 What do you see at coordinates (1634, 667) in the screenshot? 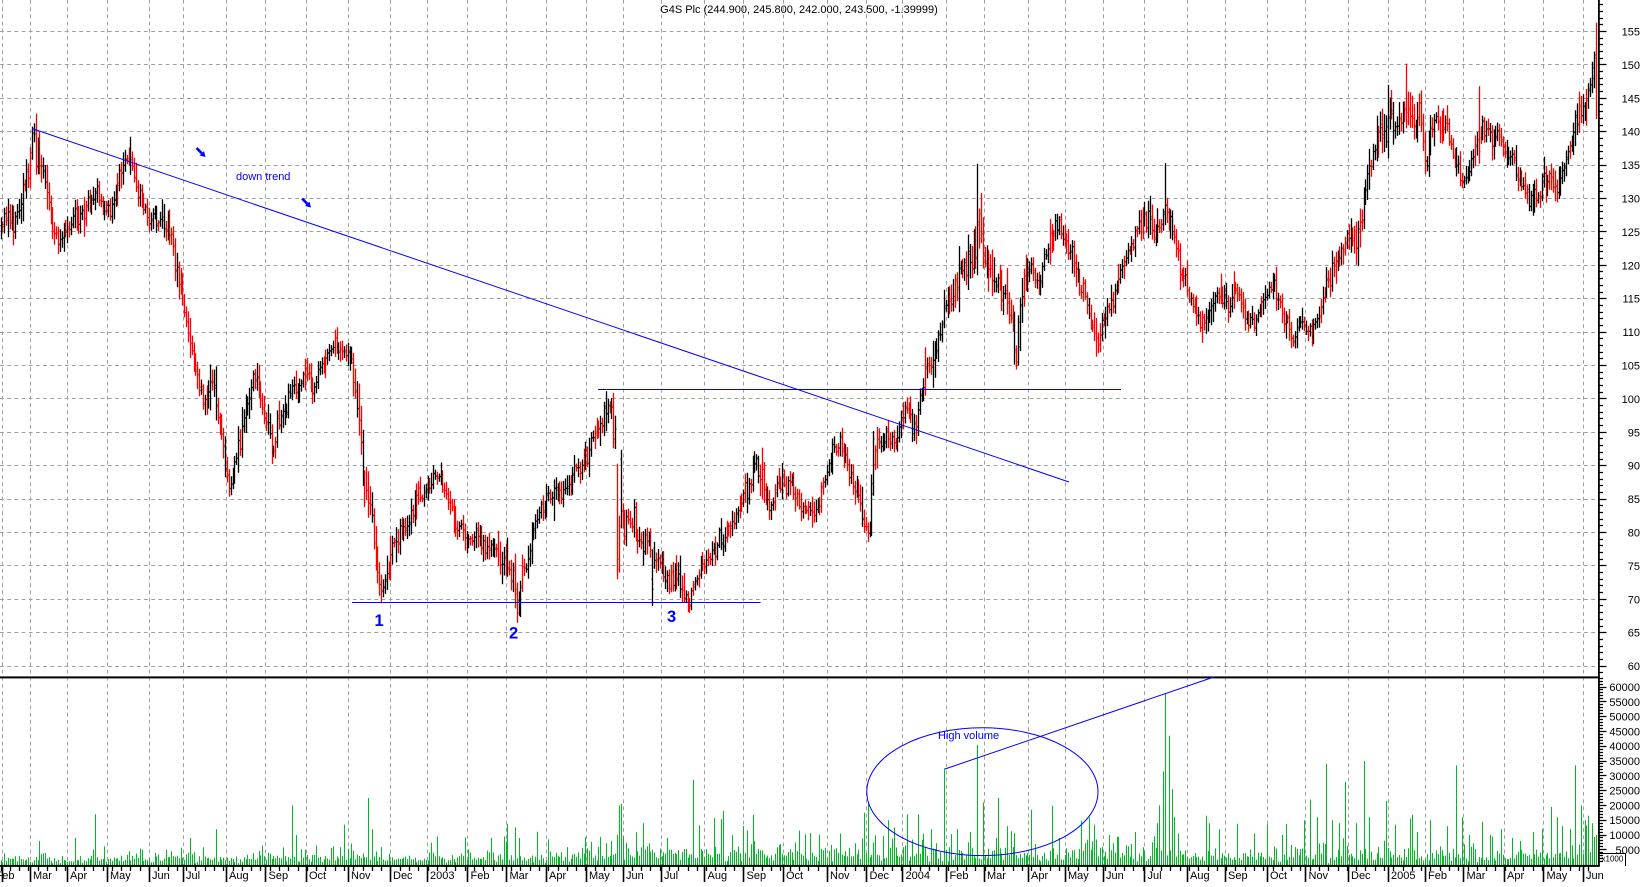
I see `svg-text: 60` at bounding box center [1634, 667].